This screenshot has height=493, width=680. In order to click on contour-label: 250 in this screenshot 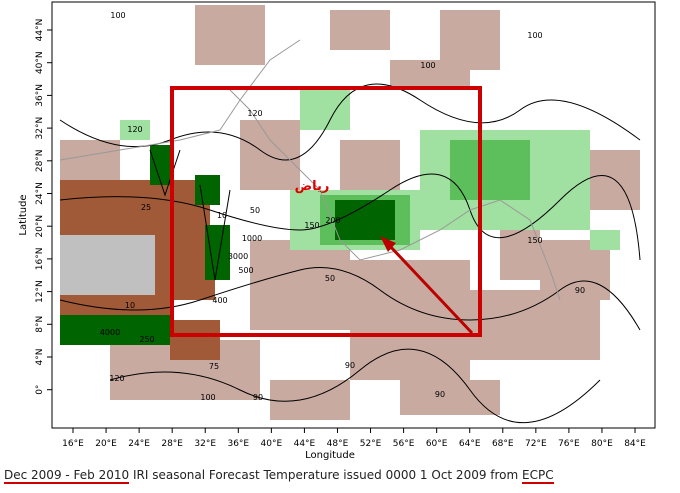, I will do `click(146, 339)`.